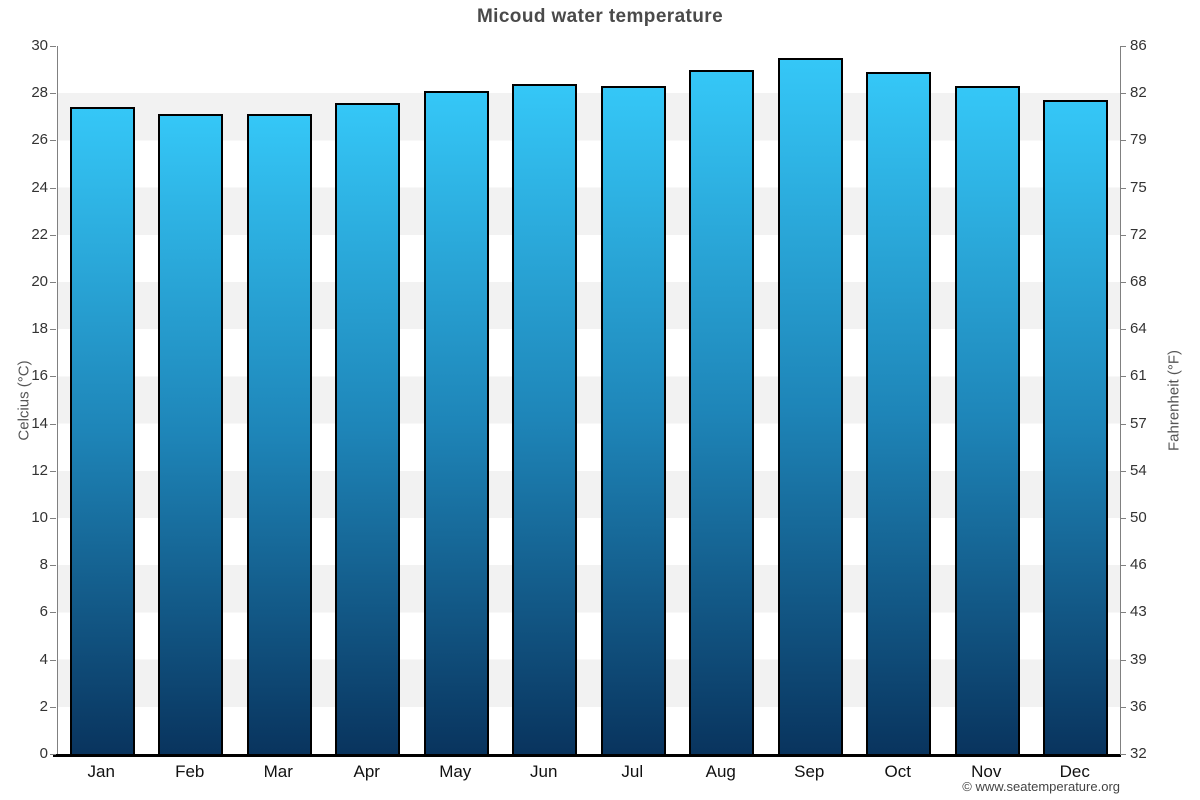 The height and width of the screenshot is (800, 1200). Describe the element at coordinates (1138, 470) in the screenshot. I see `fahrenheit-tick-54: 54` at that location.